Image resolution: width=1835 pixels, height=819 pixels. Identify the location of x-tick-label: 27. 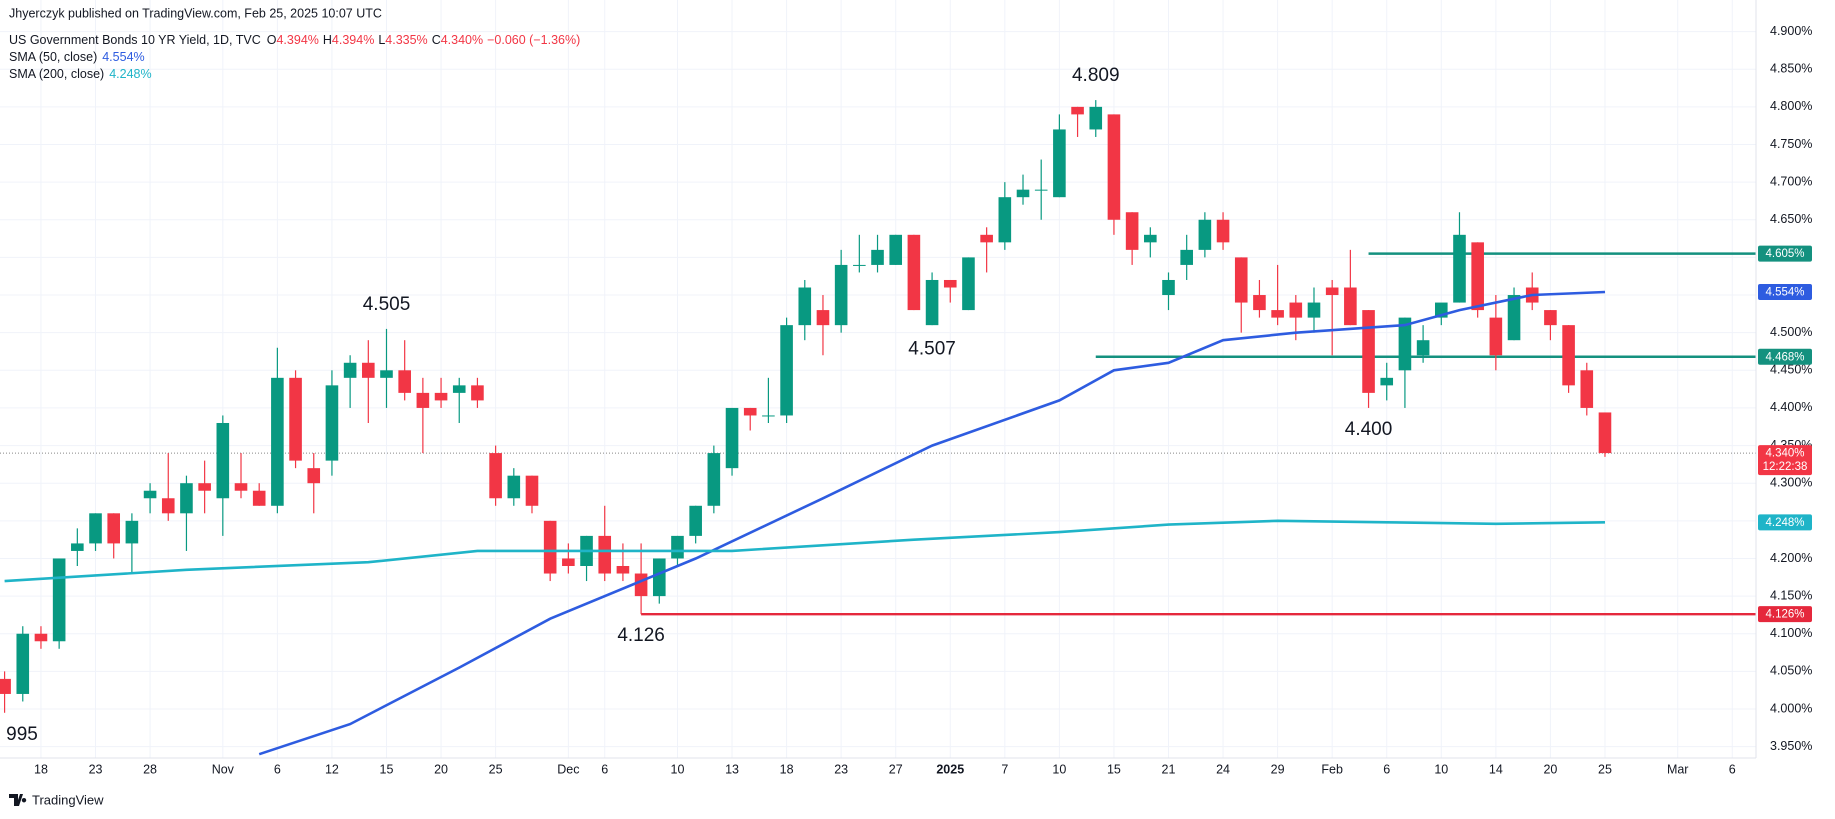
(896, 769).